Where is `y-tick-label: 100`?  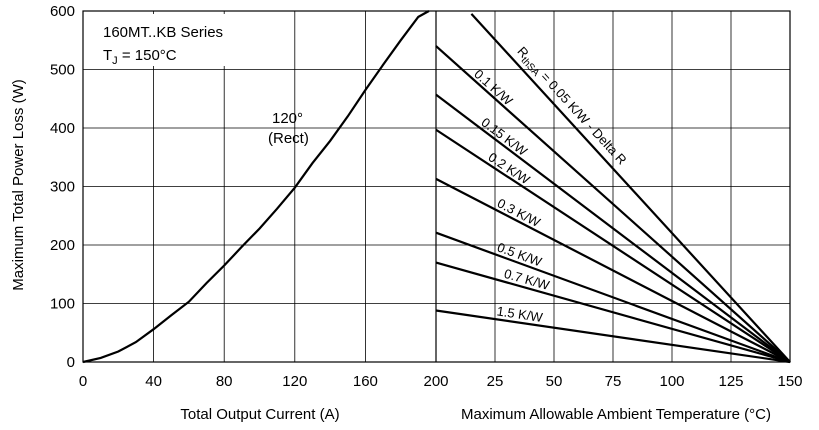
y-tick-label: 100 is located at coordinates (62, 304).